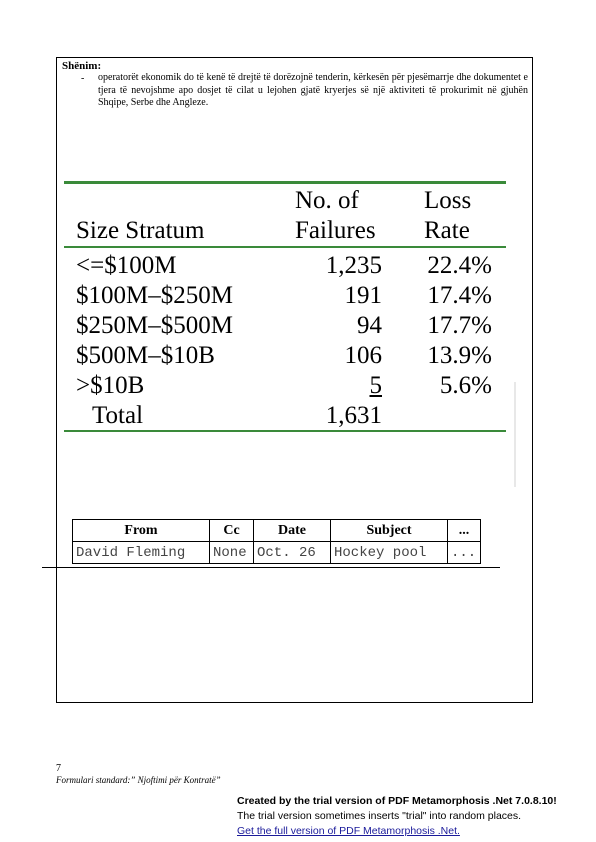  What do you see at coordinates (82, 66) in the screenshot?
I see `note-title: Shënim:` at bounding box center [82, 66].